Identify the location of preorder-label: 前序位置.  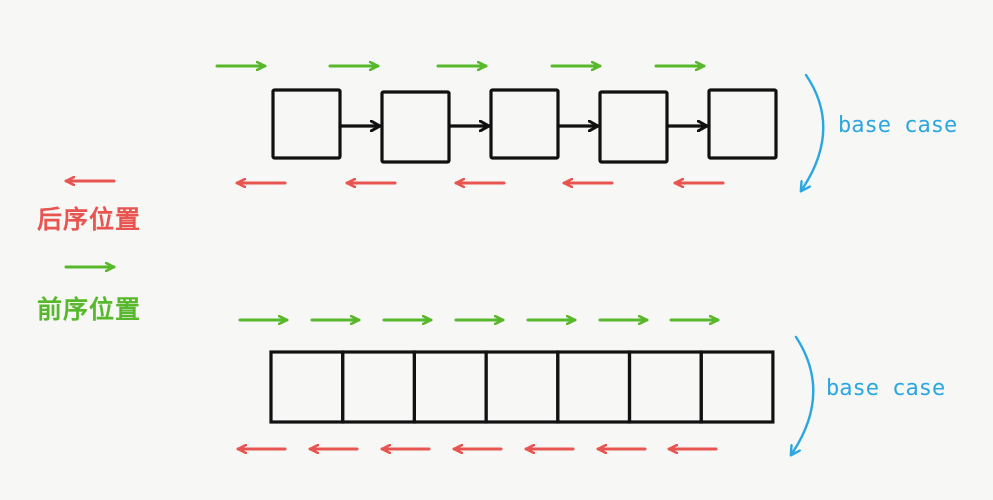
(89, 309).